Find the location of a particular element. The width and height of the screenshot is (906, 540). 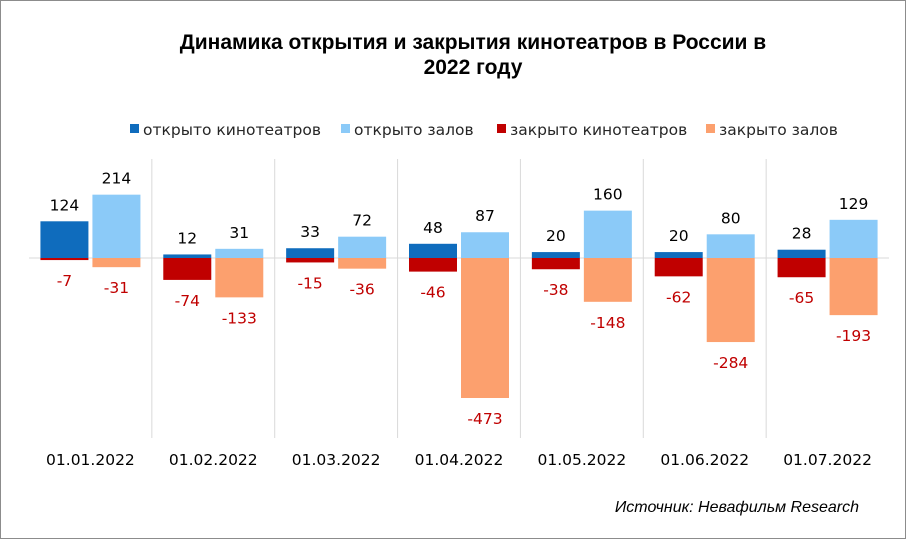

value-label-s2-c5: -62 is located at coordinates (678, 297).